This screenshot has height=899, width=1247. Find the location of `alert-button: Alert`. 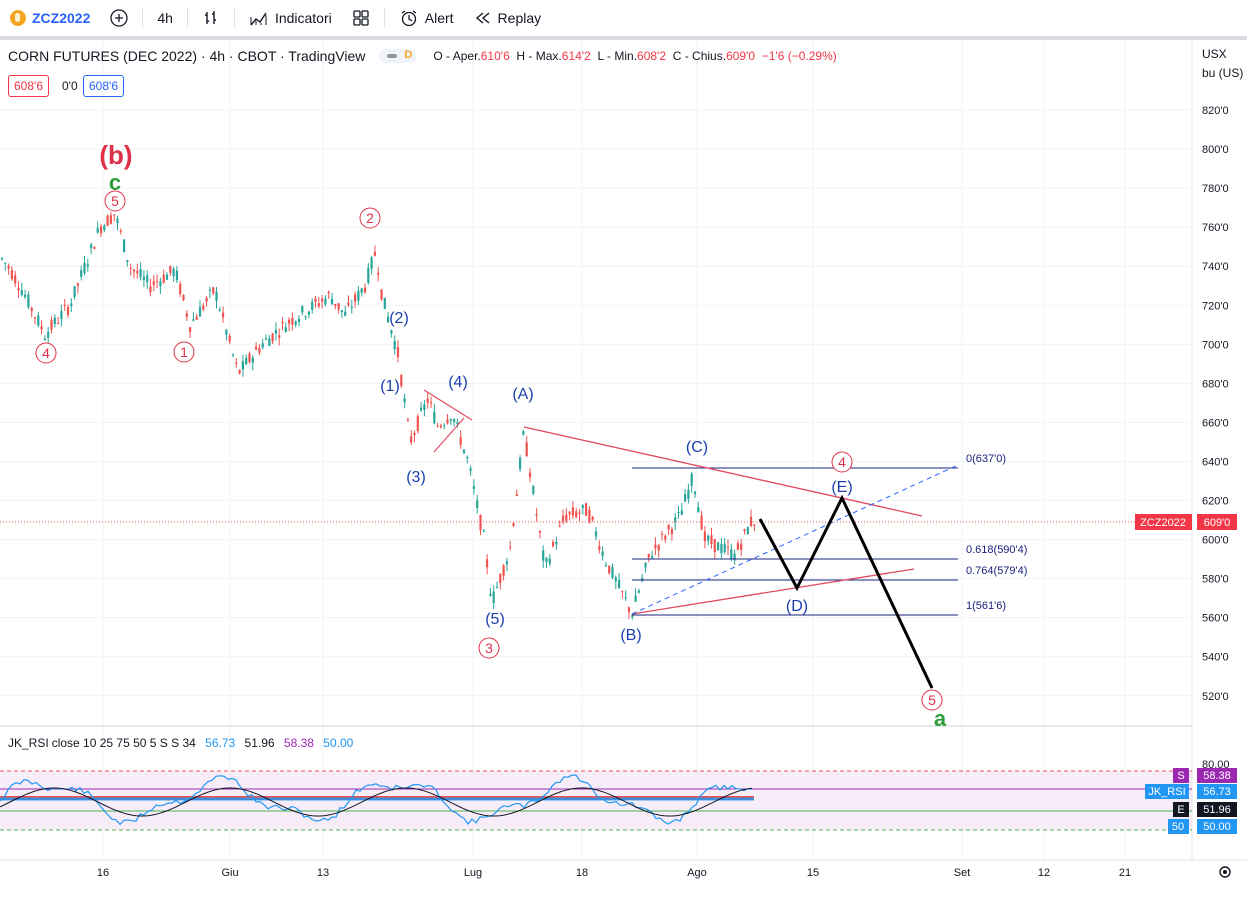

alert-button: Alert is located at coordinates (426, 18).